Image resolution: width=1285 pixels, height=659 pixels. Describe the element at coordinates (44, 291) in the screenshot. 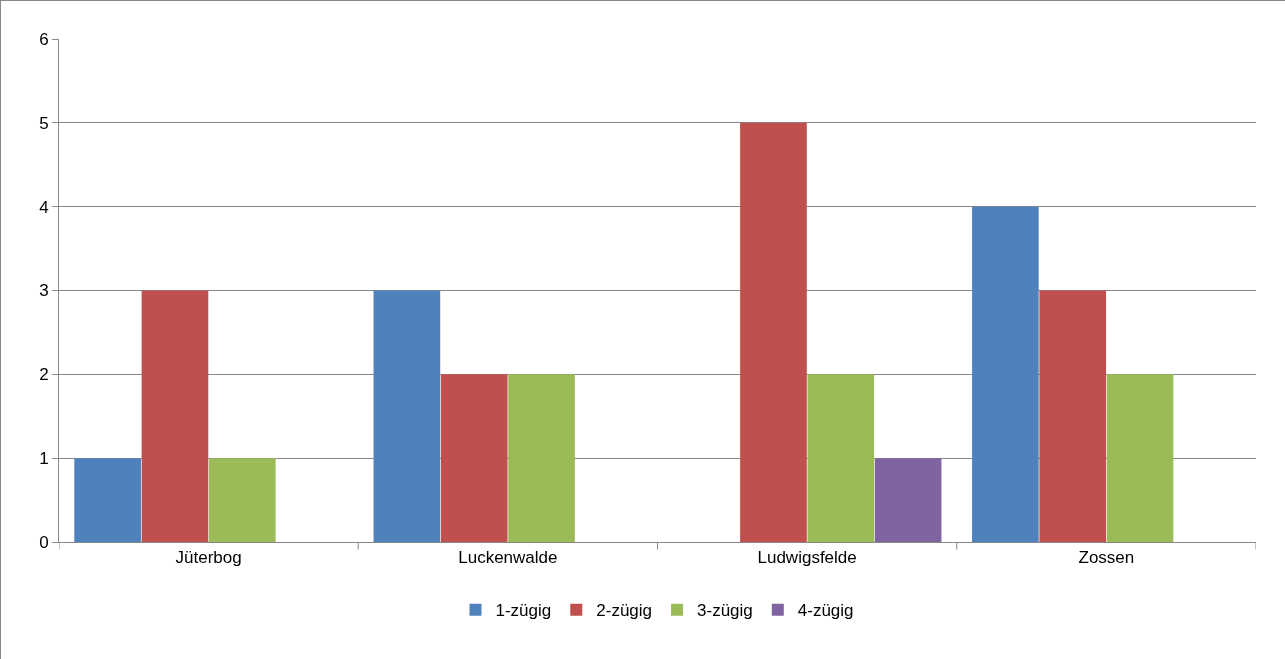

I see `y-tick-label: 3` at that location.